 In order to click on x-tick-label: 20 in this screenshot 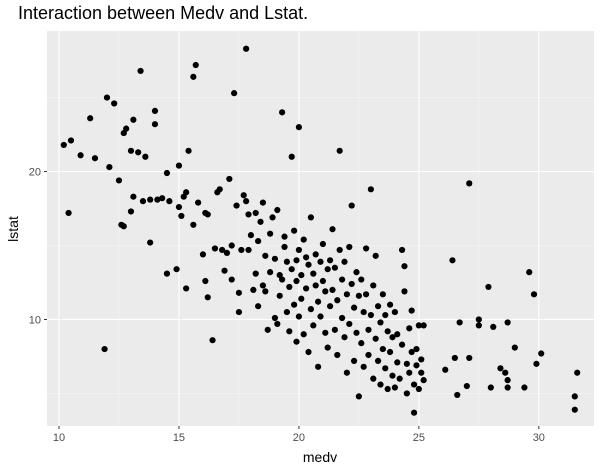, I will do `click(299, 438)`.